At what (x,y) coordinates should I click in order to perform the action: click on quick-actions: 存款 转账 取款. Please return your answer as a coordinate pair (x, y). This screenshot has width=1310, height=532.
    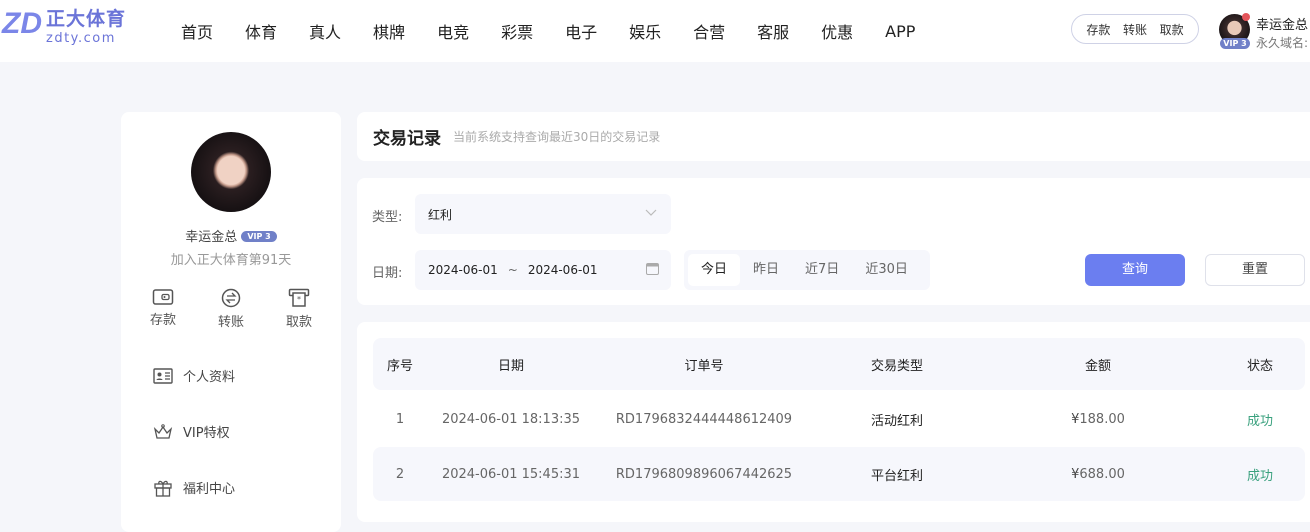
    Looking at the image, I should click on (1135, 29).